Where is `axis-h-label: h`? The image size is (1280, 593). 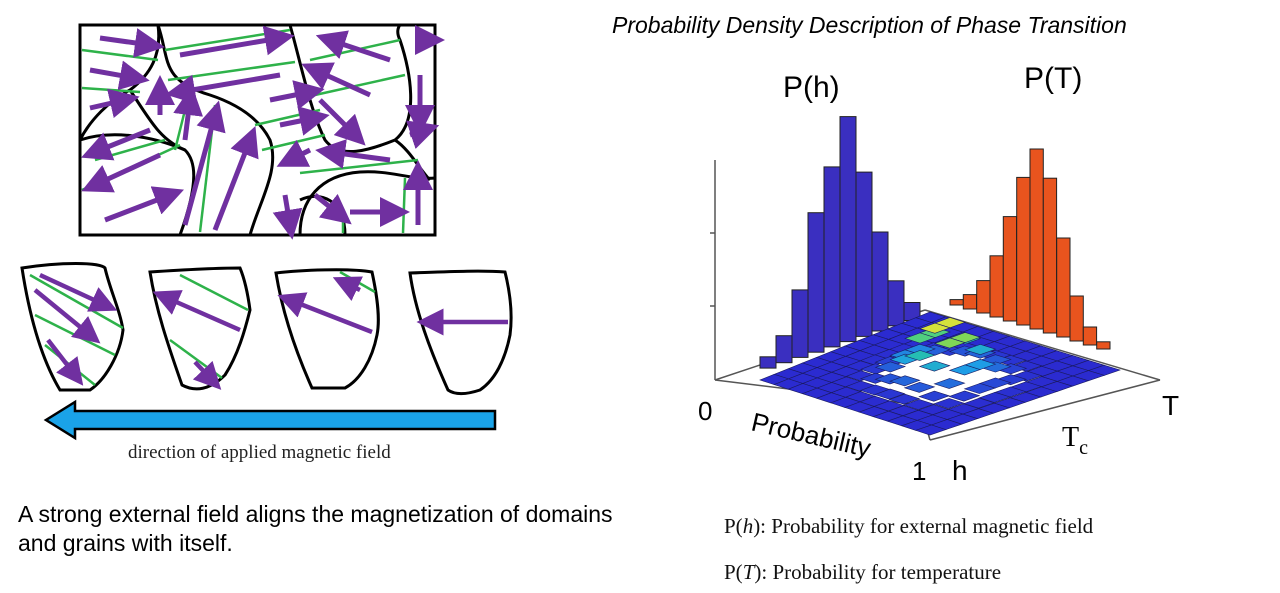 axis-h-label: h is located at coordinates (960, 470).